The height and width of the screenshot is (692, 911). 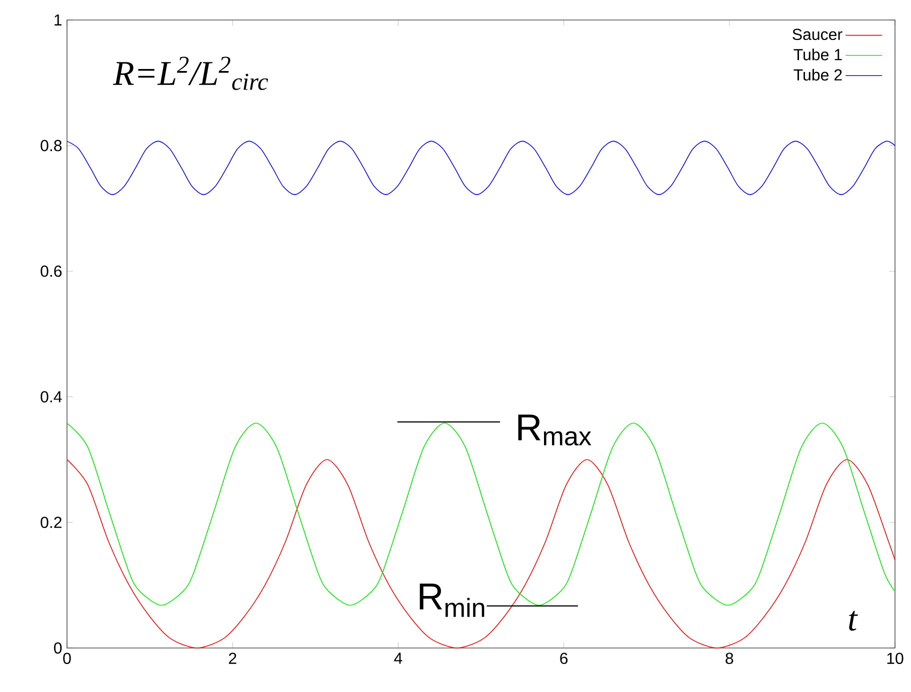 I want to click on x-tick-label: 8, so click(x=730, y=658).